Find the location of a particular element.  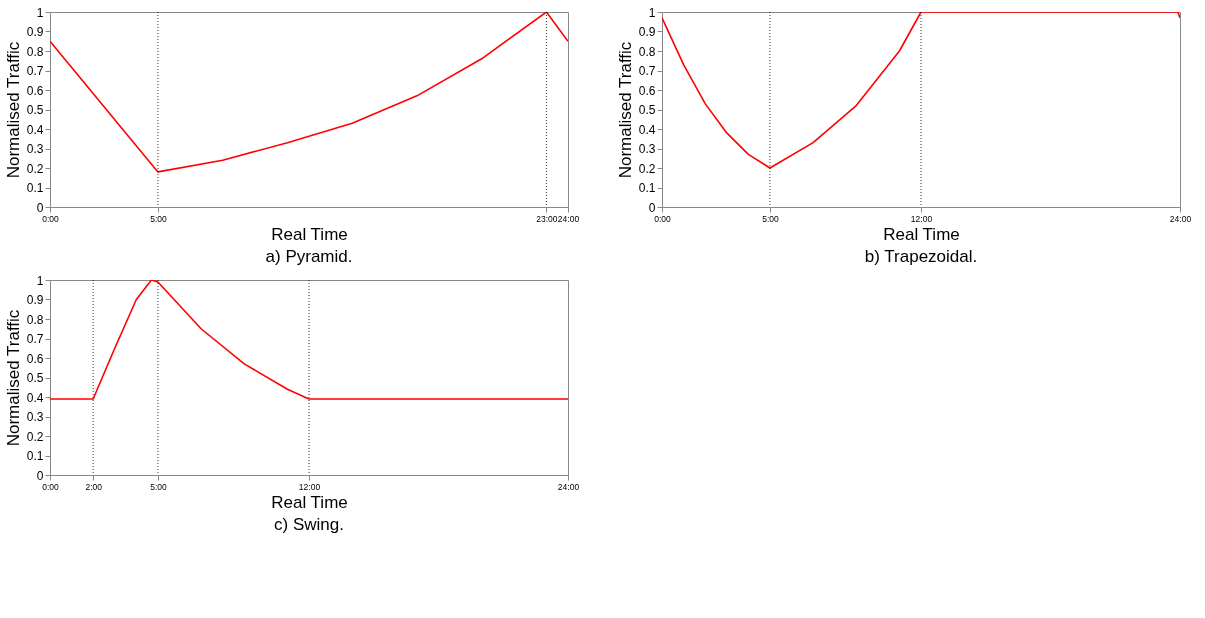

text: b) Trapezoidal. is located at coordinates (921, 256).